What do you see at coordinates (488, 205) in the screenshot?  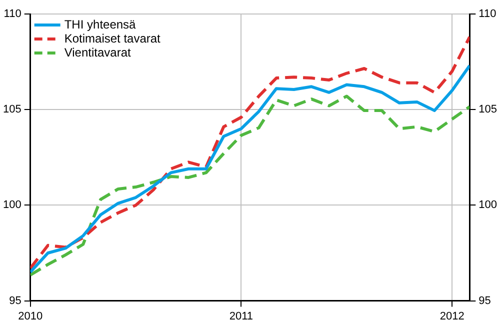 I see `y2-tick-label: 100` at bounding box center [488, 205].